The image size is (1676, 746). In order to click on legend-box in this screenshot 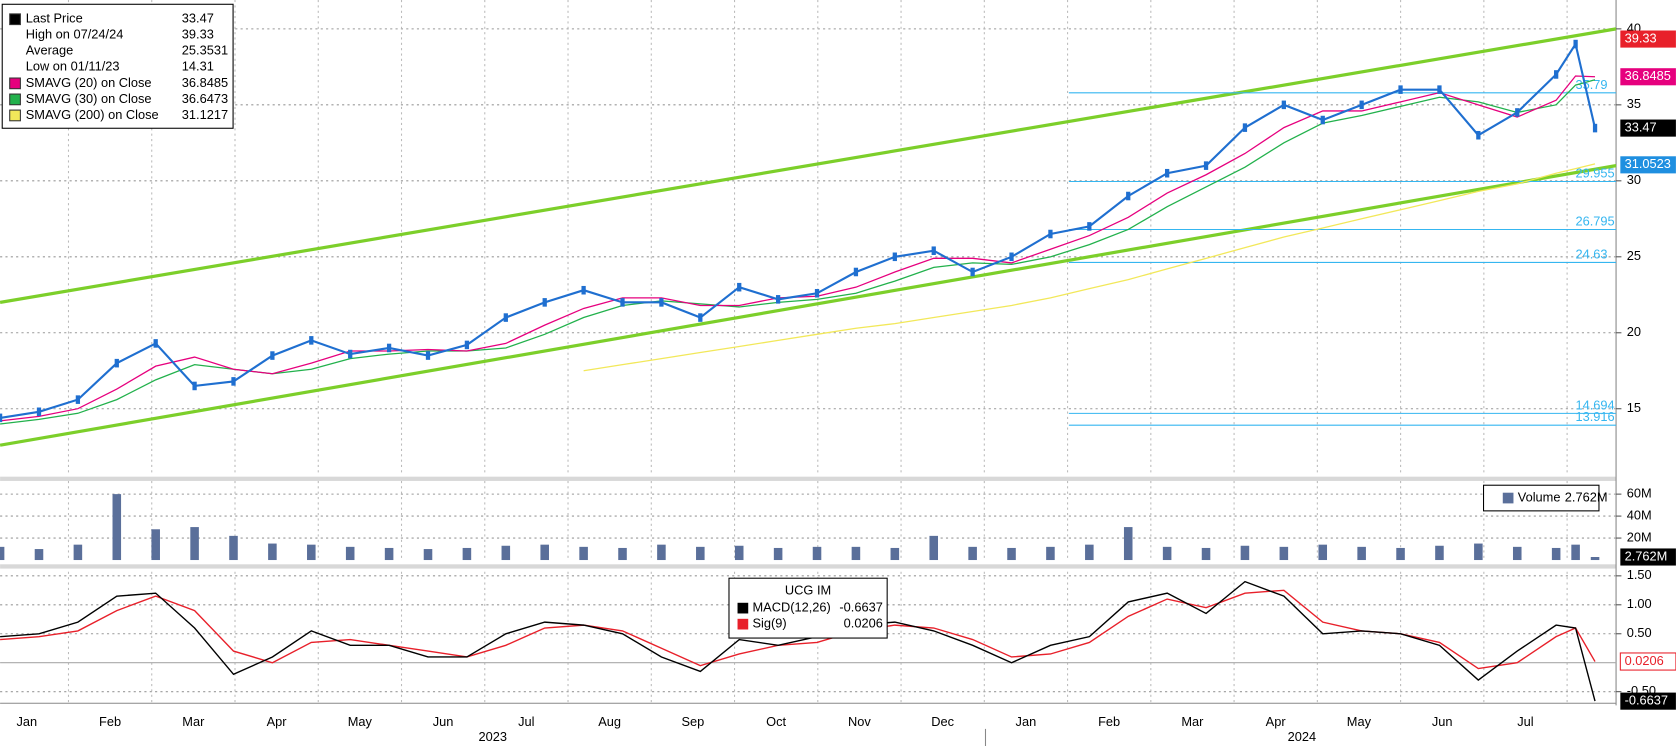, I will do `click(117, 66)`.